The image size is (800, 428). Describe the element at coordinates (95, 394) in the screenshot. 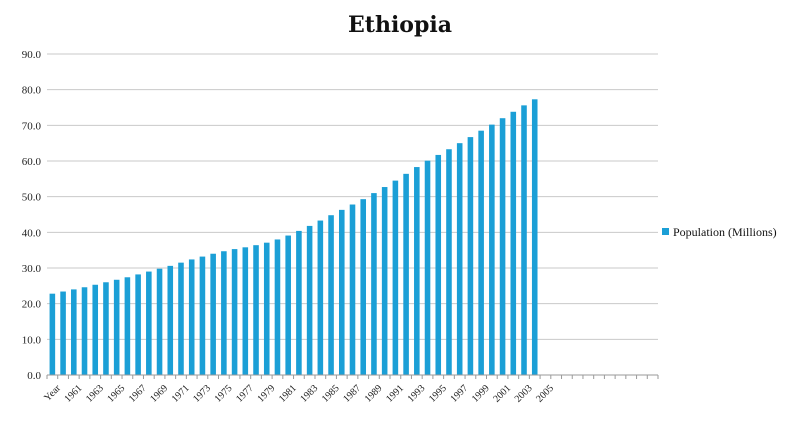

I see `x-tick-label: 1963` at that location.